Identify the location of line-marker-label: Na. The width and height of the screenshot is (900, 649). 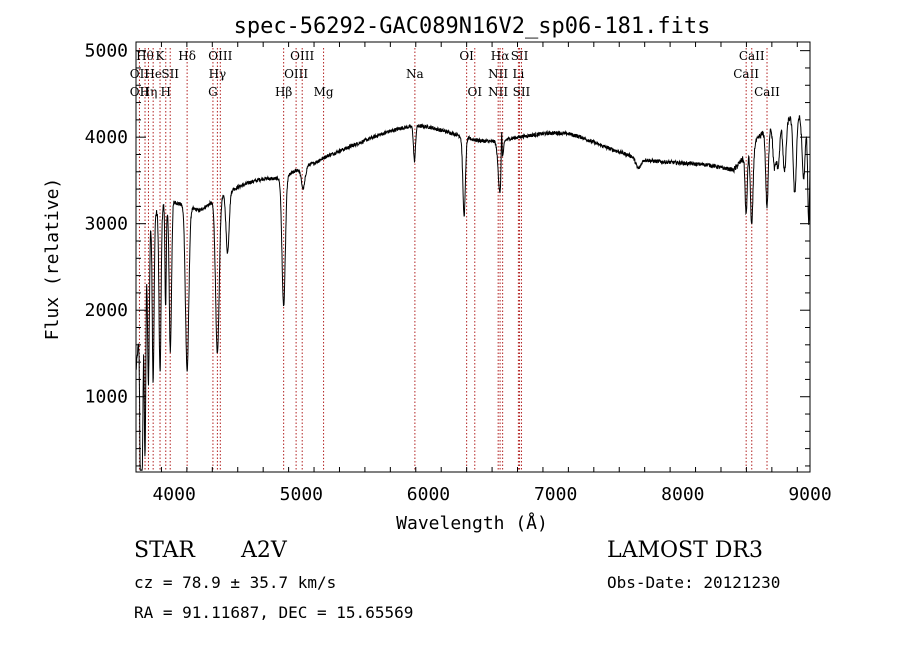
(415, 74).